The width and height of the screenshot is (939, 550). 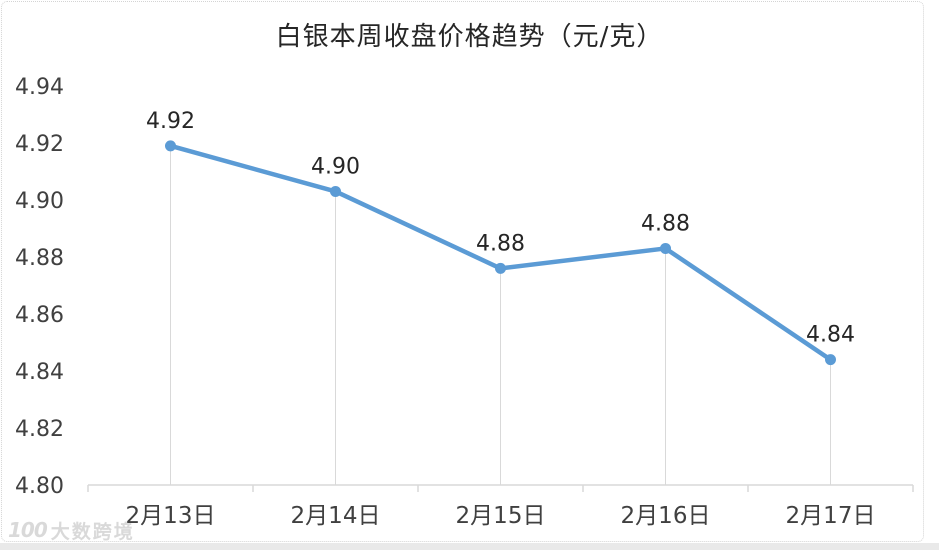 What do you see at coordinates (501, 516) in the screenshot?
I see `x-axis-tick-label: 2月15日` at bounding box center [501, 516].